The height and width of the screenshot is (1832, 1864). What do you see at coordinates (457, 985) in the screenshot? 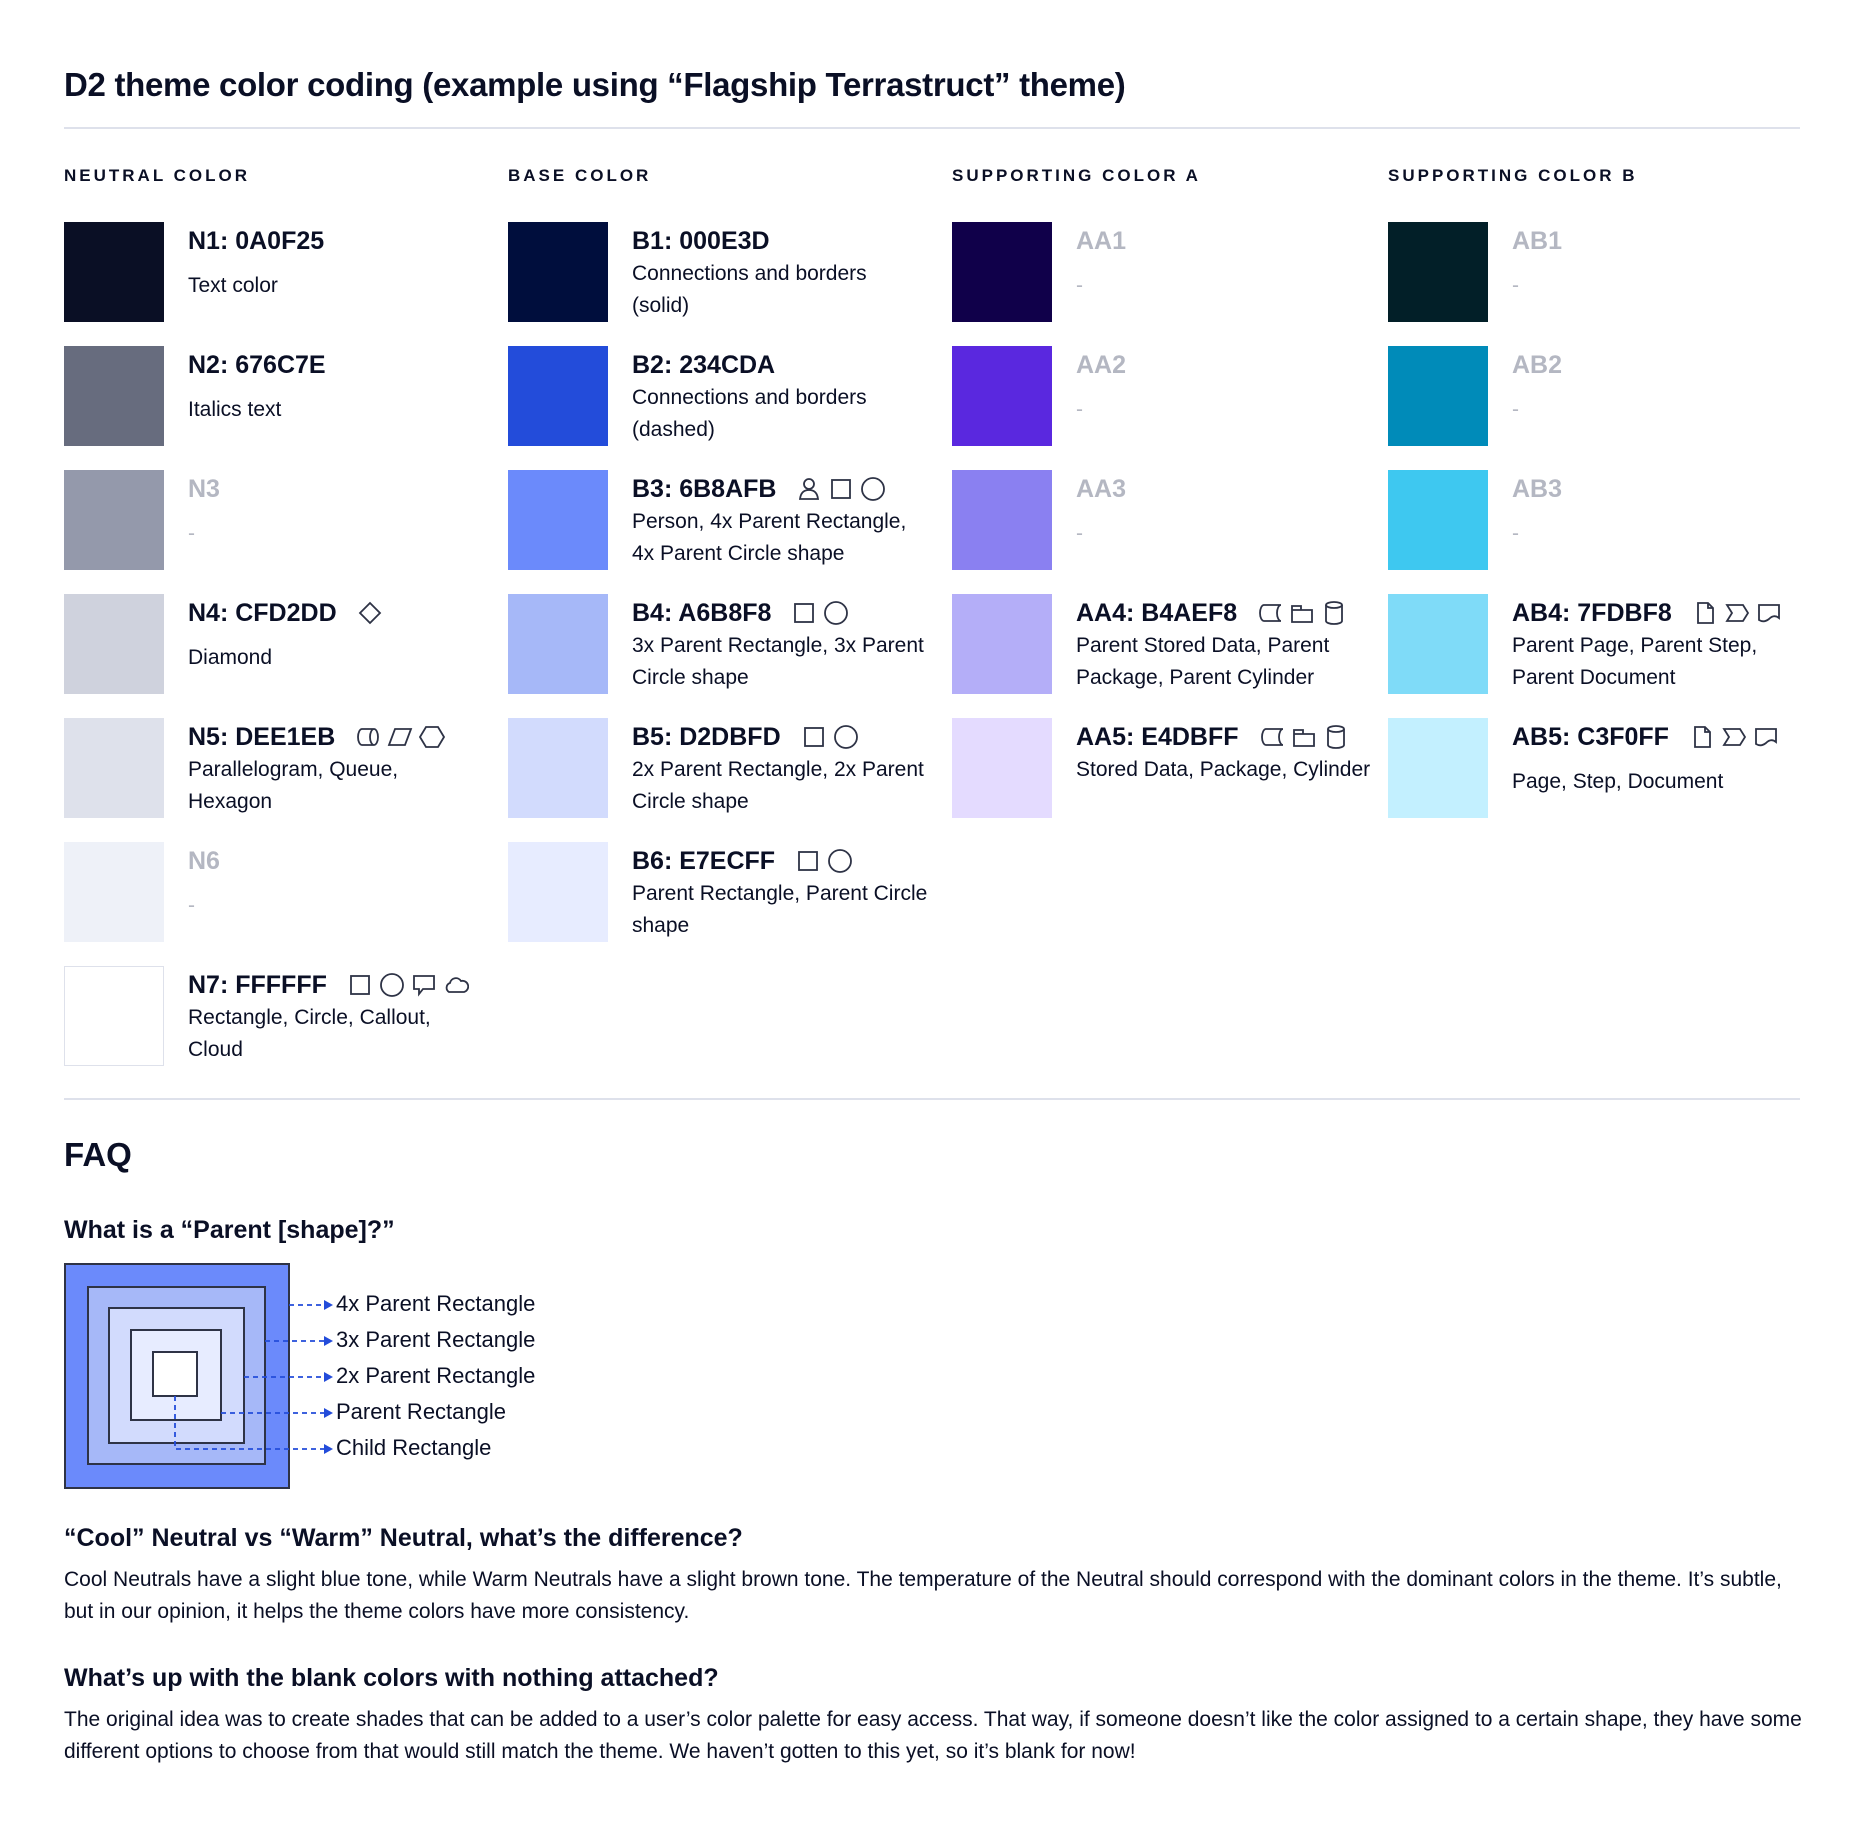
I see `cloud-icon` at bounding box center [457, 985].